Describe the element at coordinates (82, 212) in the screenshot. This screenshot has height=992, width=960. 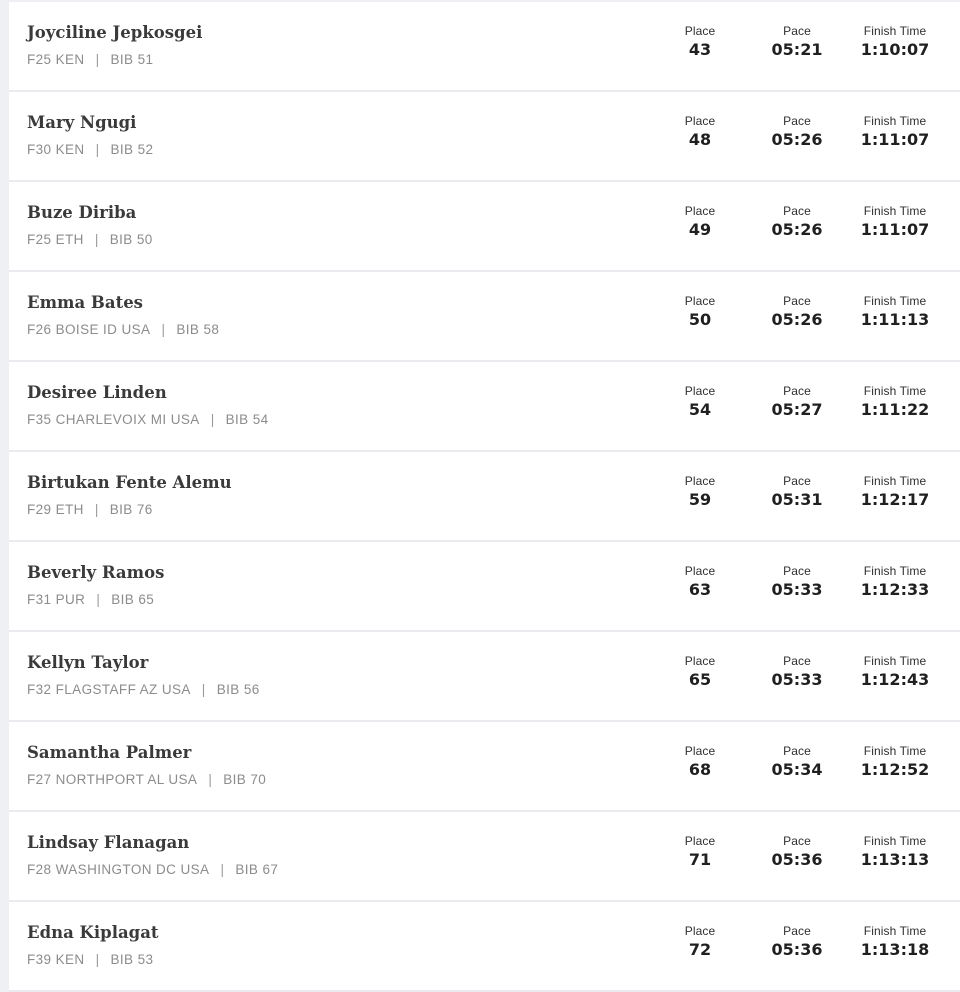
I see `runner-name: Buze Diriba` at that location.